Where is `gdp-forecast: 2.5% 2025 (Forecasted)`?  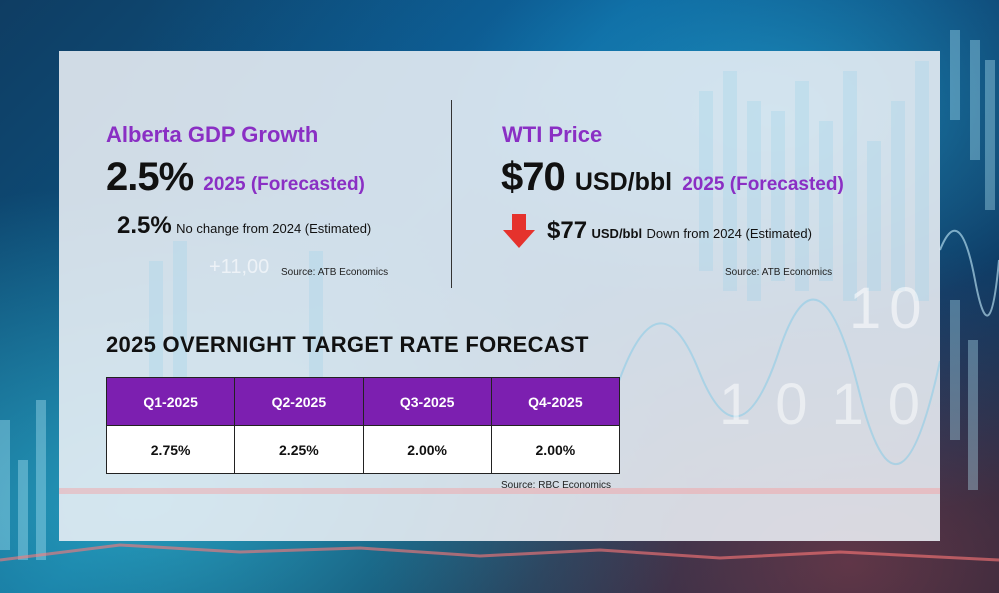
gdp-forecast: 2.5% 2025 (Forecasted) is located at coordinates (235, 177).